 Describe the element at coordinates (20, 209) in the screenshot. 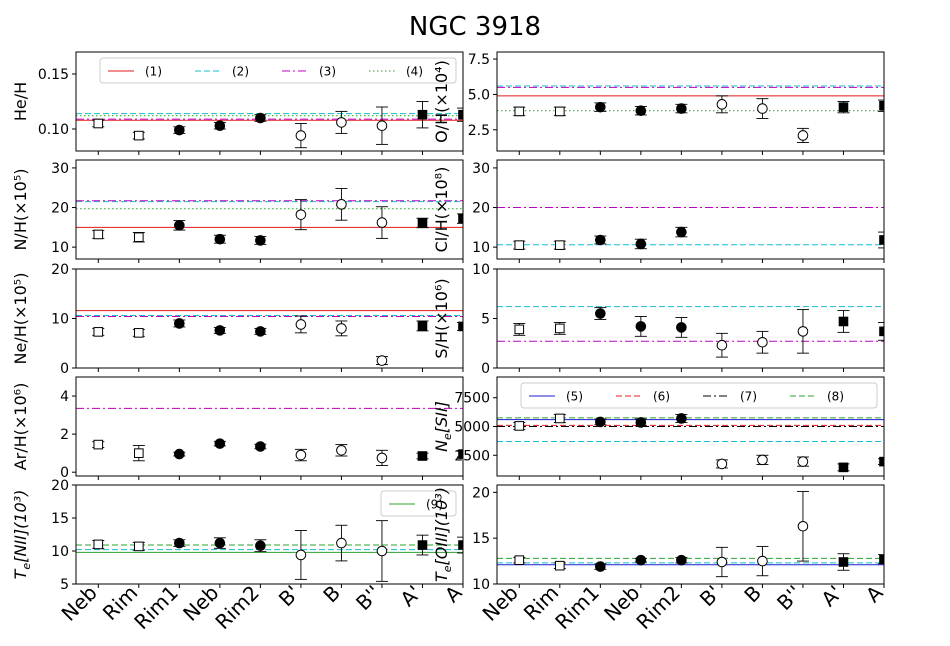

I see `y-axis-label: N/H(×10⁵)` at that location.